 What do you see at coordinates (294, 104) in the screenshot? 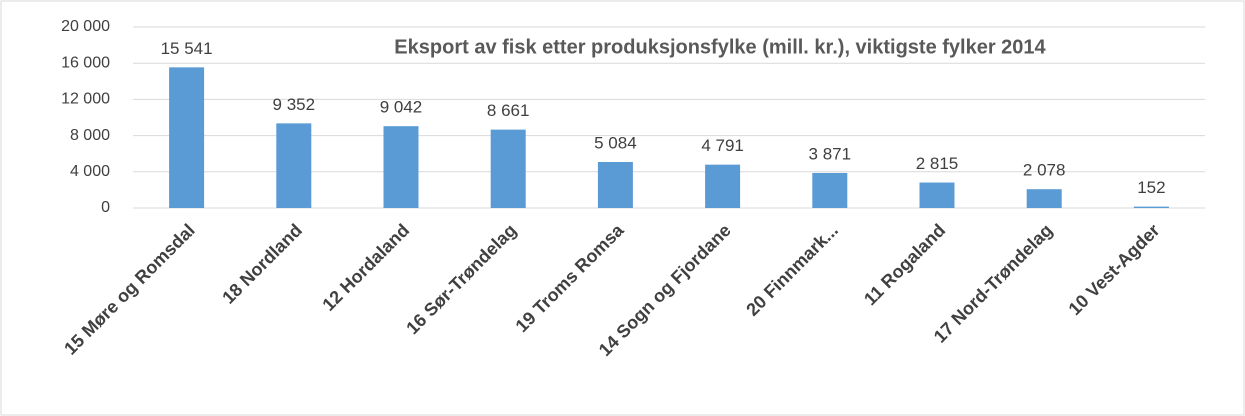
I see `data-label: 9 352` at bounding box center [294, 104].